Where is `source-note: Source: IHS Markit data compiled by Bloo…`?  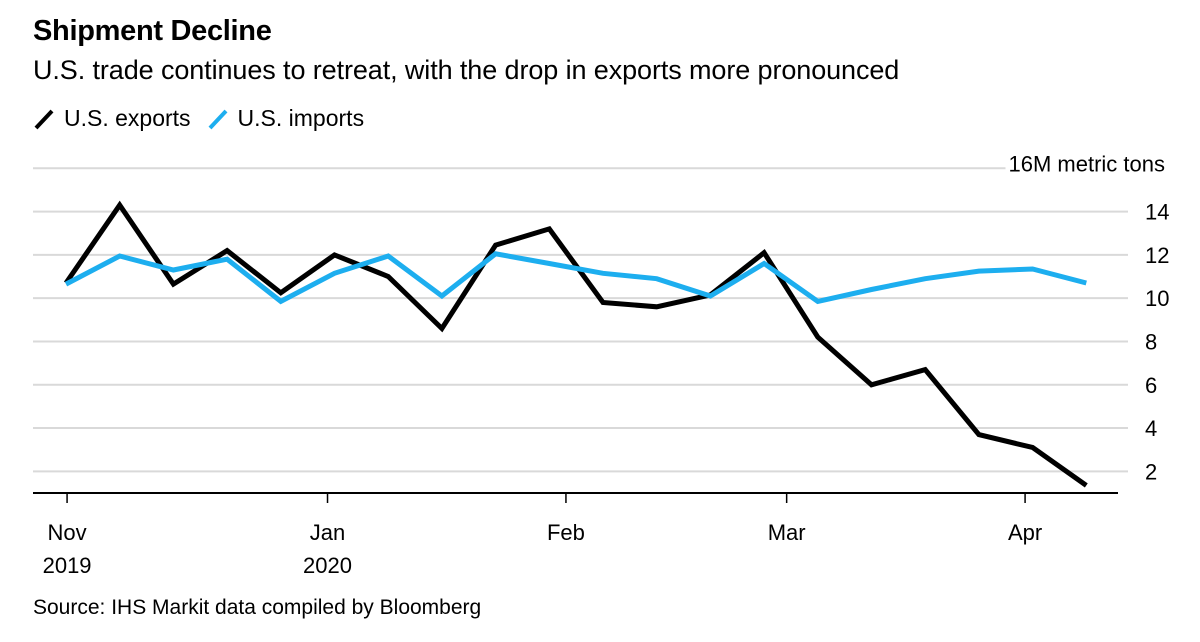
source-note: Source: IHS Markit data compiled by Bloo… is located at coordinates (257, 607).